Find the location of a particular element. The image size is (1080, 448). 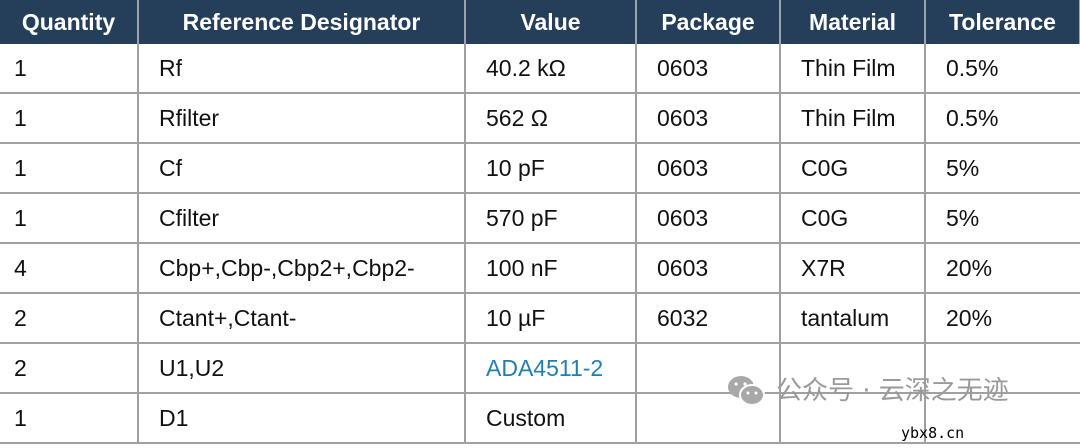

table-cell: X7R is located at coordinates (852, 268).